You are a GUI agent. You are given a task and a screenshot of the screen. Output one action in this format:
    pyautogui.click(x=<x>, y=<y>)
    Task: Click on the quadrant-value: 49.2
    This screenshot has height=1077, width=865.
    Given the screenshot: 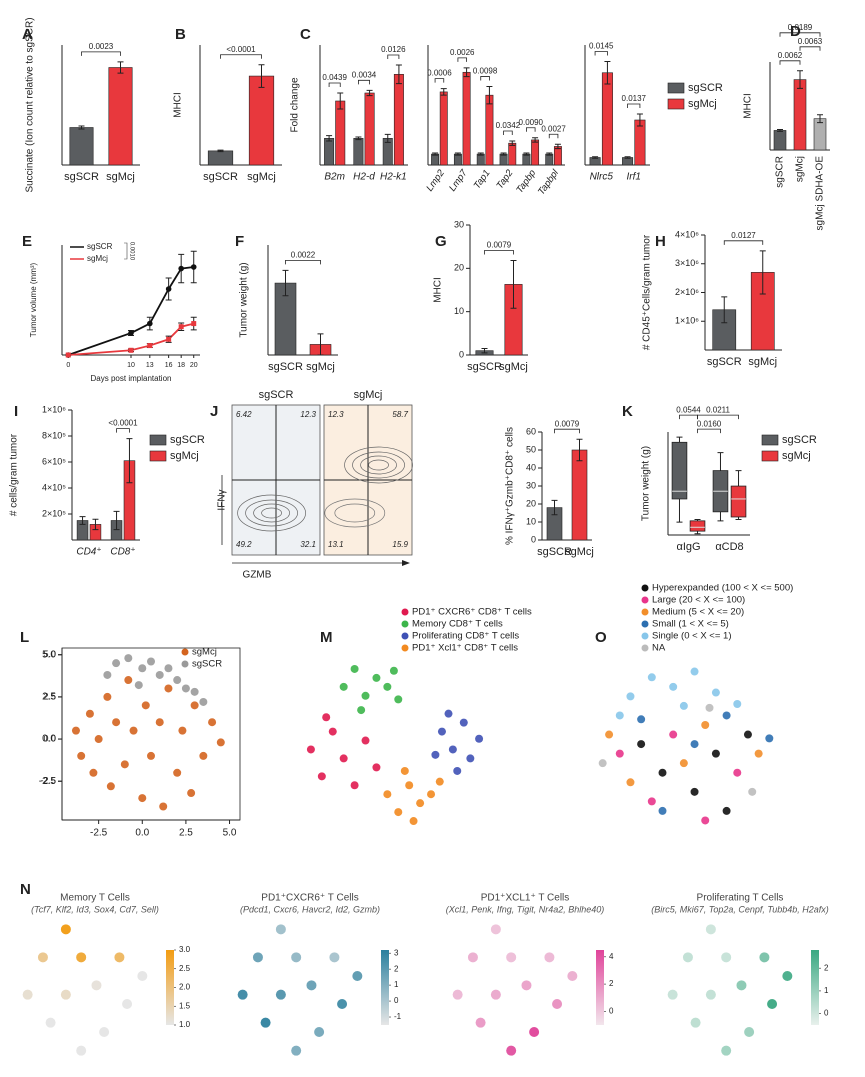 What is the action you would take?
    pyautogui.click(x=244, y=544)
    